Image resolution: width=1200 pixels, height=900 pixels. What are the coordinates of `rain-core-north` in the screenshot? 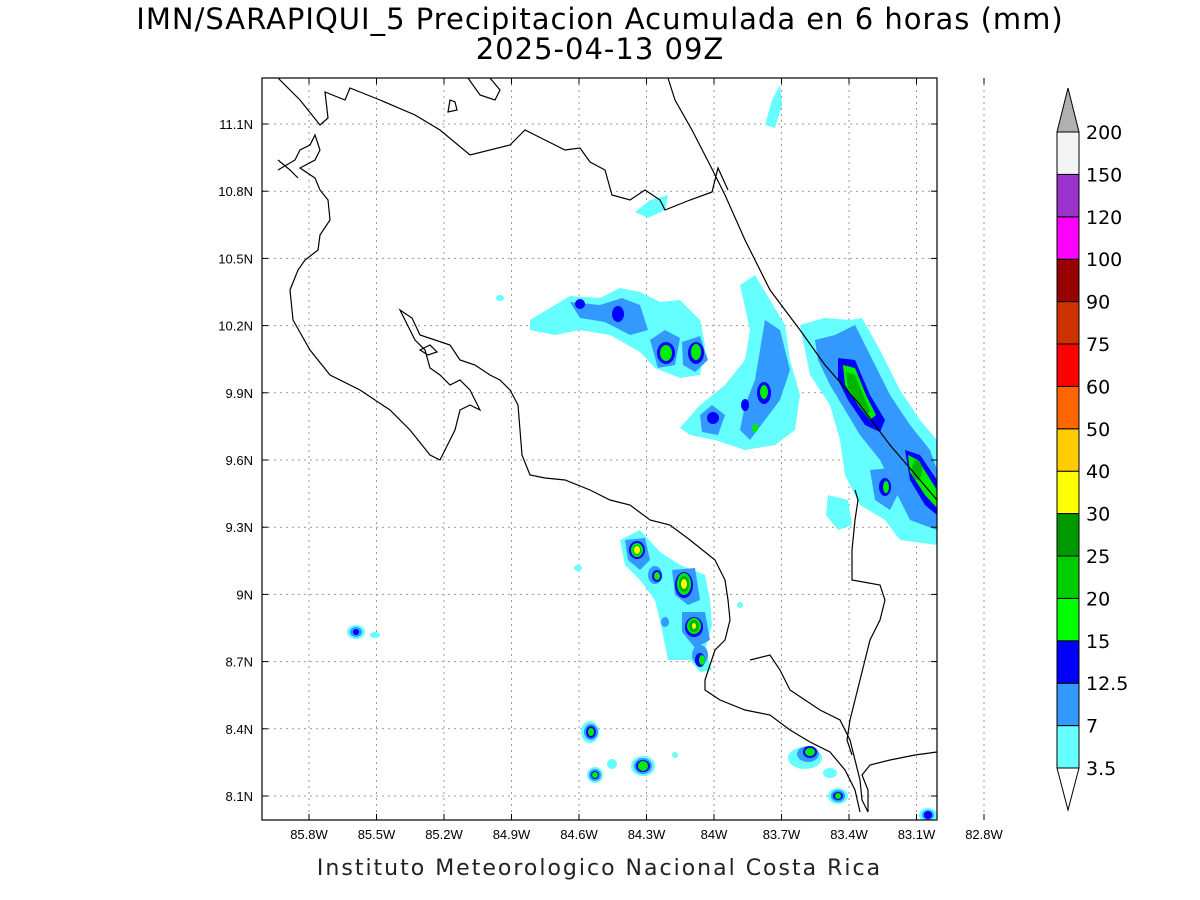 It's located at (609, 316).